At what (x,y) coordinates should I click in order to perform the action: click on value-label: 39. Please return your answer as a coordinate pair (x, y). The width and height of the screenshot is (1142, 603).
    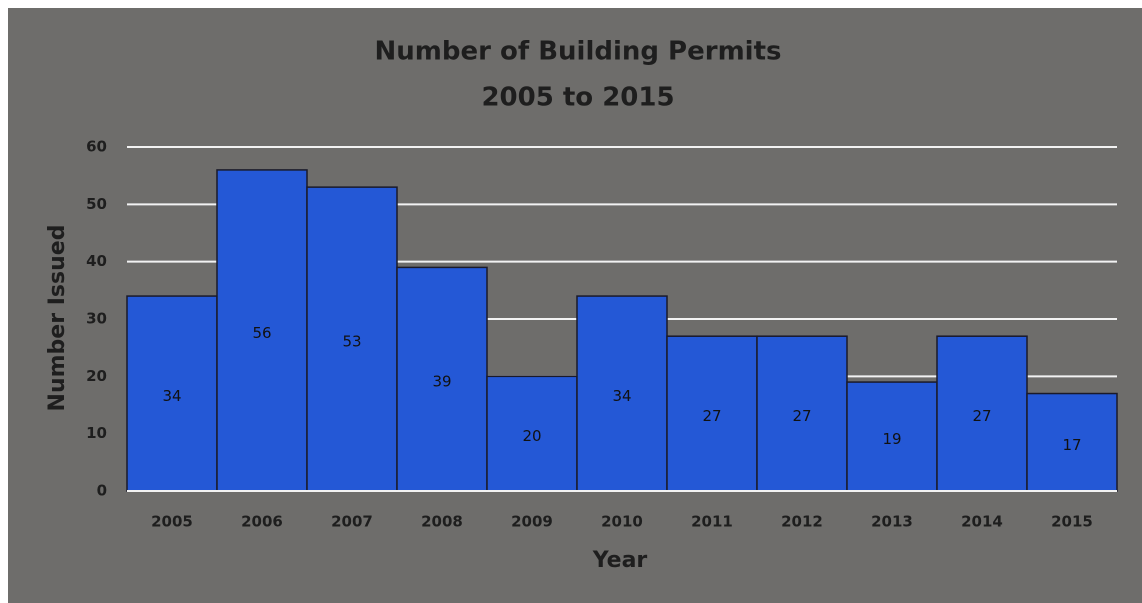
    Looking at the image, I should click on (441, 382).